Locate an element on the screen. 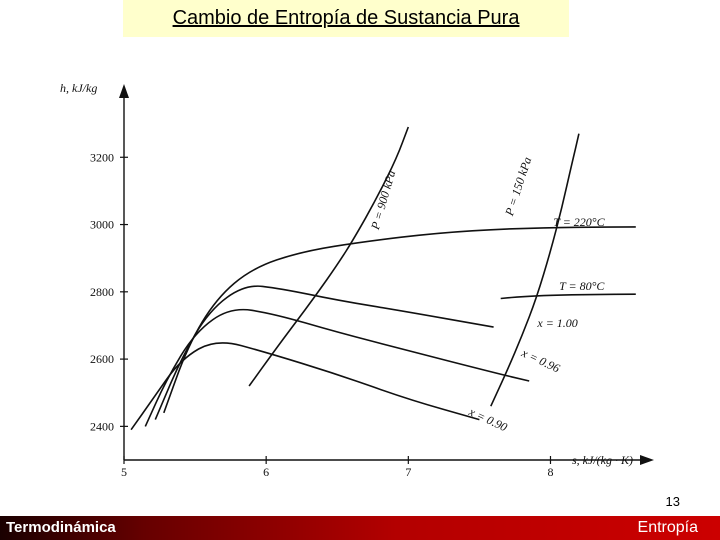 The height and width of the screenshot is (540, 720). y-axis-label: h, kJ/kg is located at coordinates (78, 88).